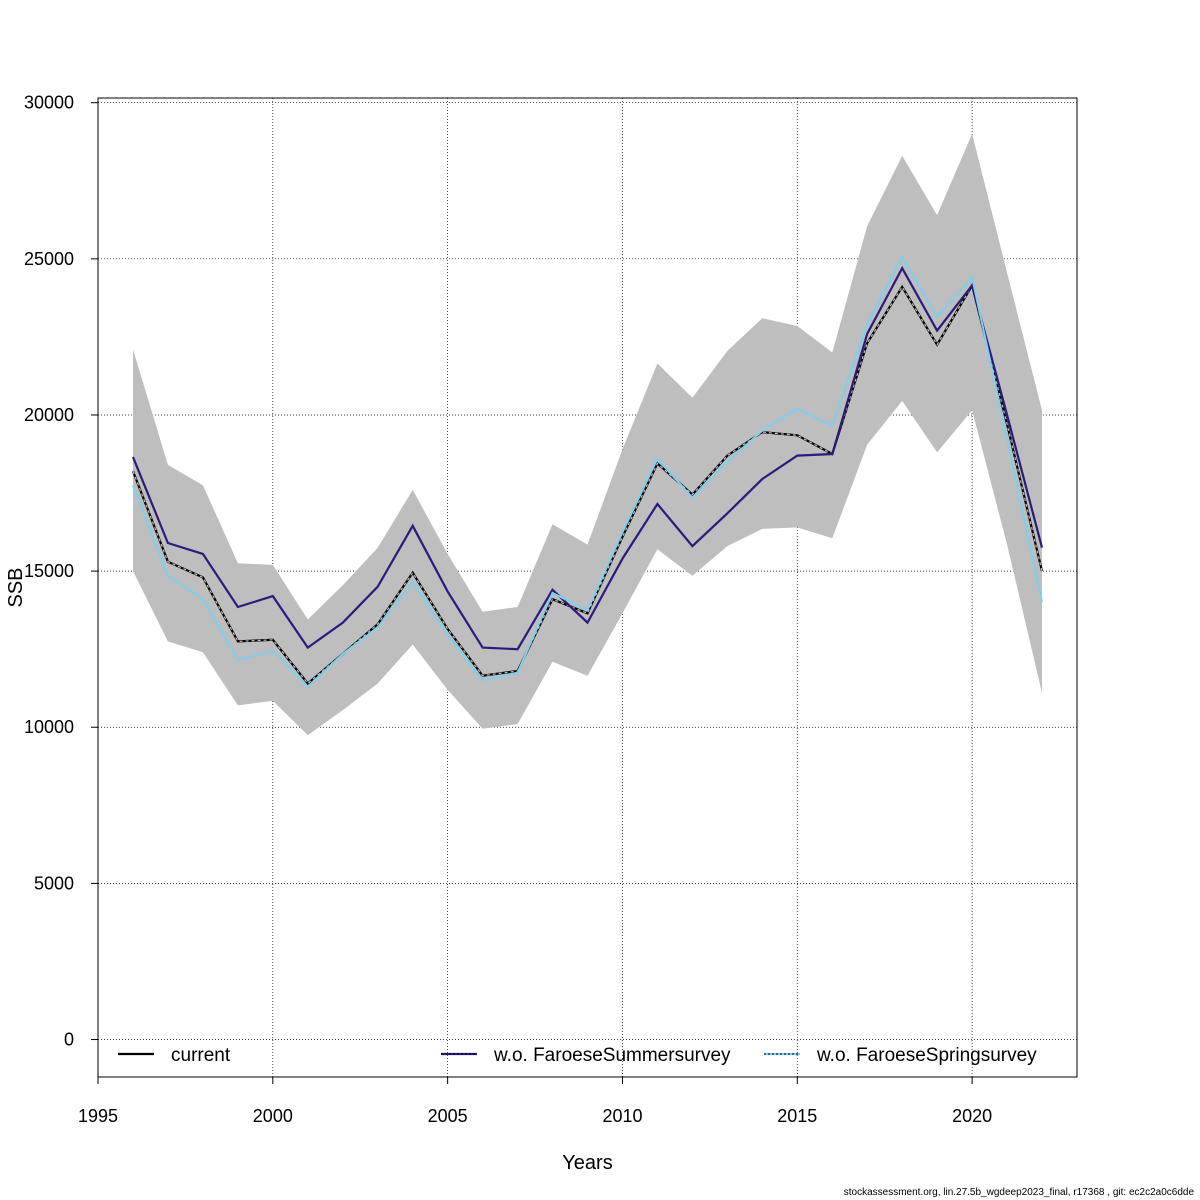 Image resolution: width=1200 pixels, height=1200 pixels. What do you see at coordinates (612, 1055) in the screenshot?
I see `legend-label: w.o. FaroeseSummersurvey` at bounding box center [612, 1055].